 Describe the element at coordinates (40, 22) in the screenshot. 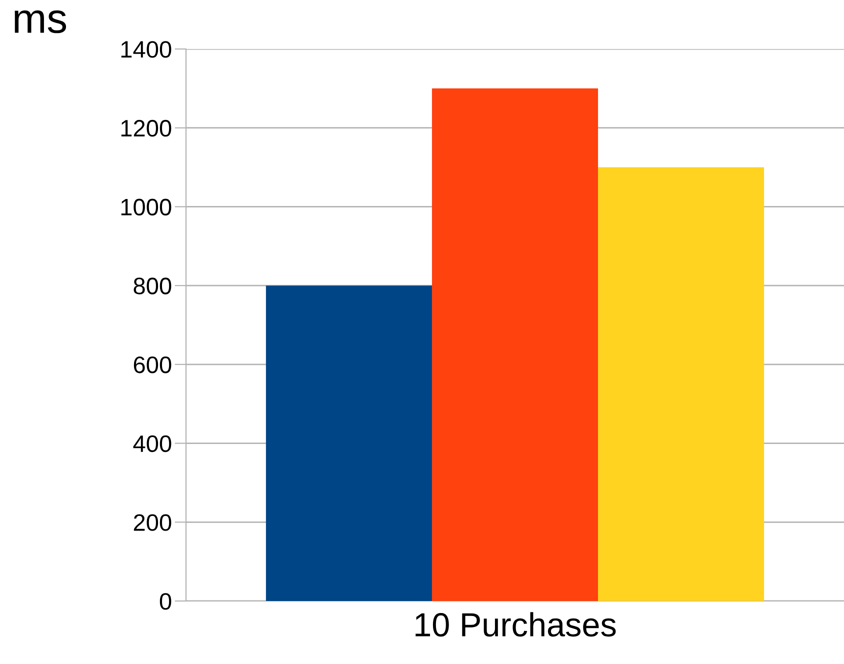

I see `y-axis-title: ms` at that location.